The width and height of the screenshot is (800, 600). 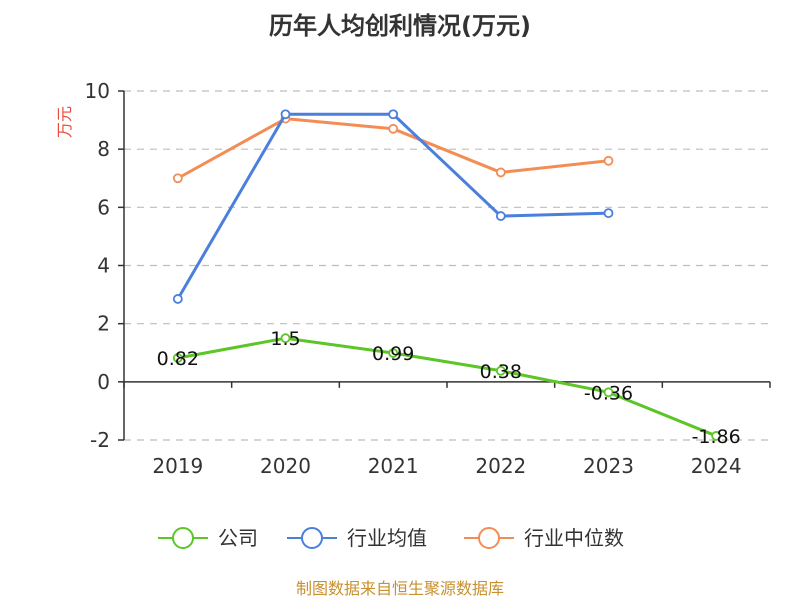 I want to click on data-label: 0.38, so click(x=501, y=372).